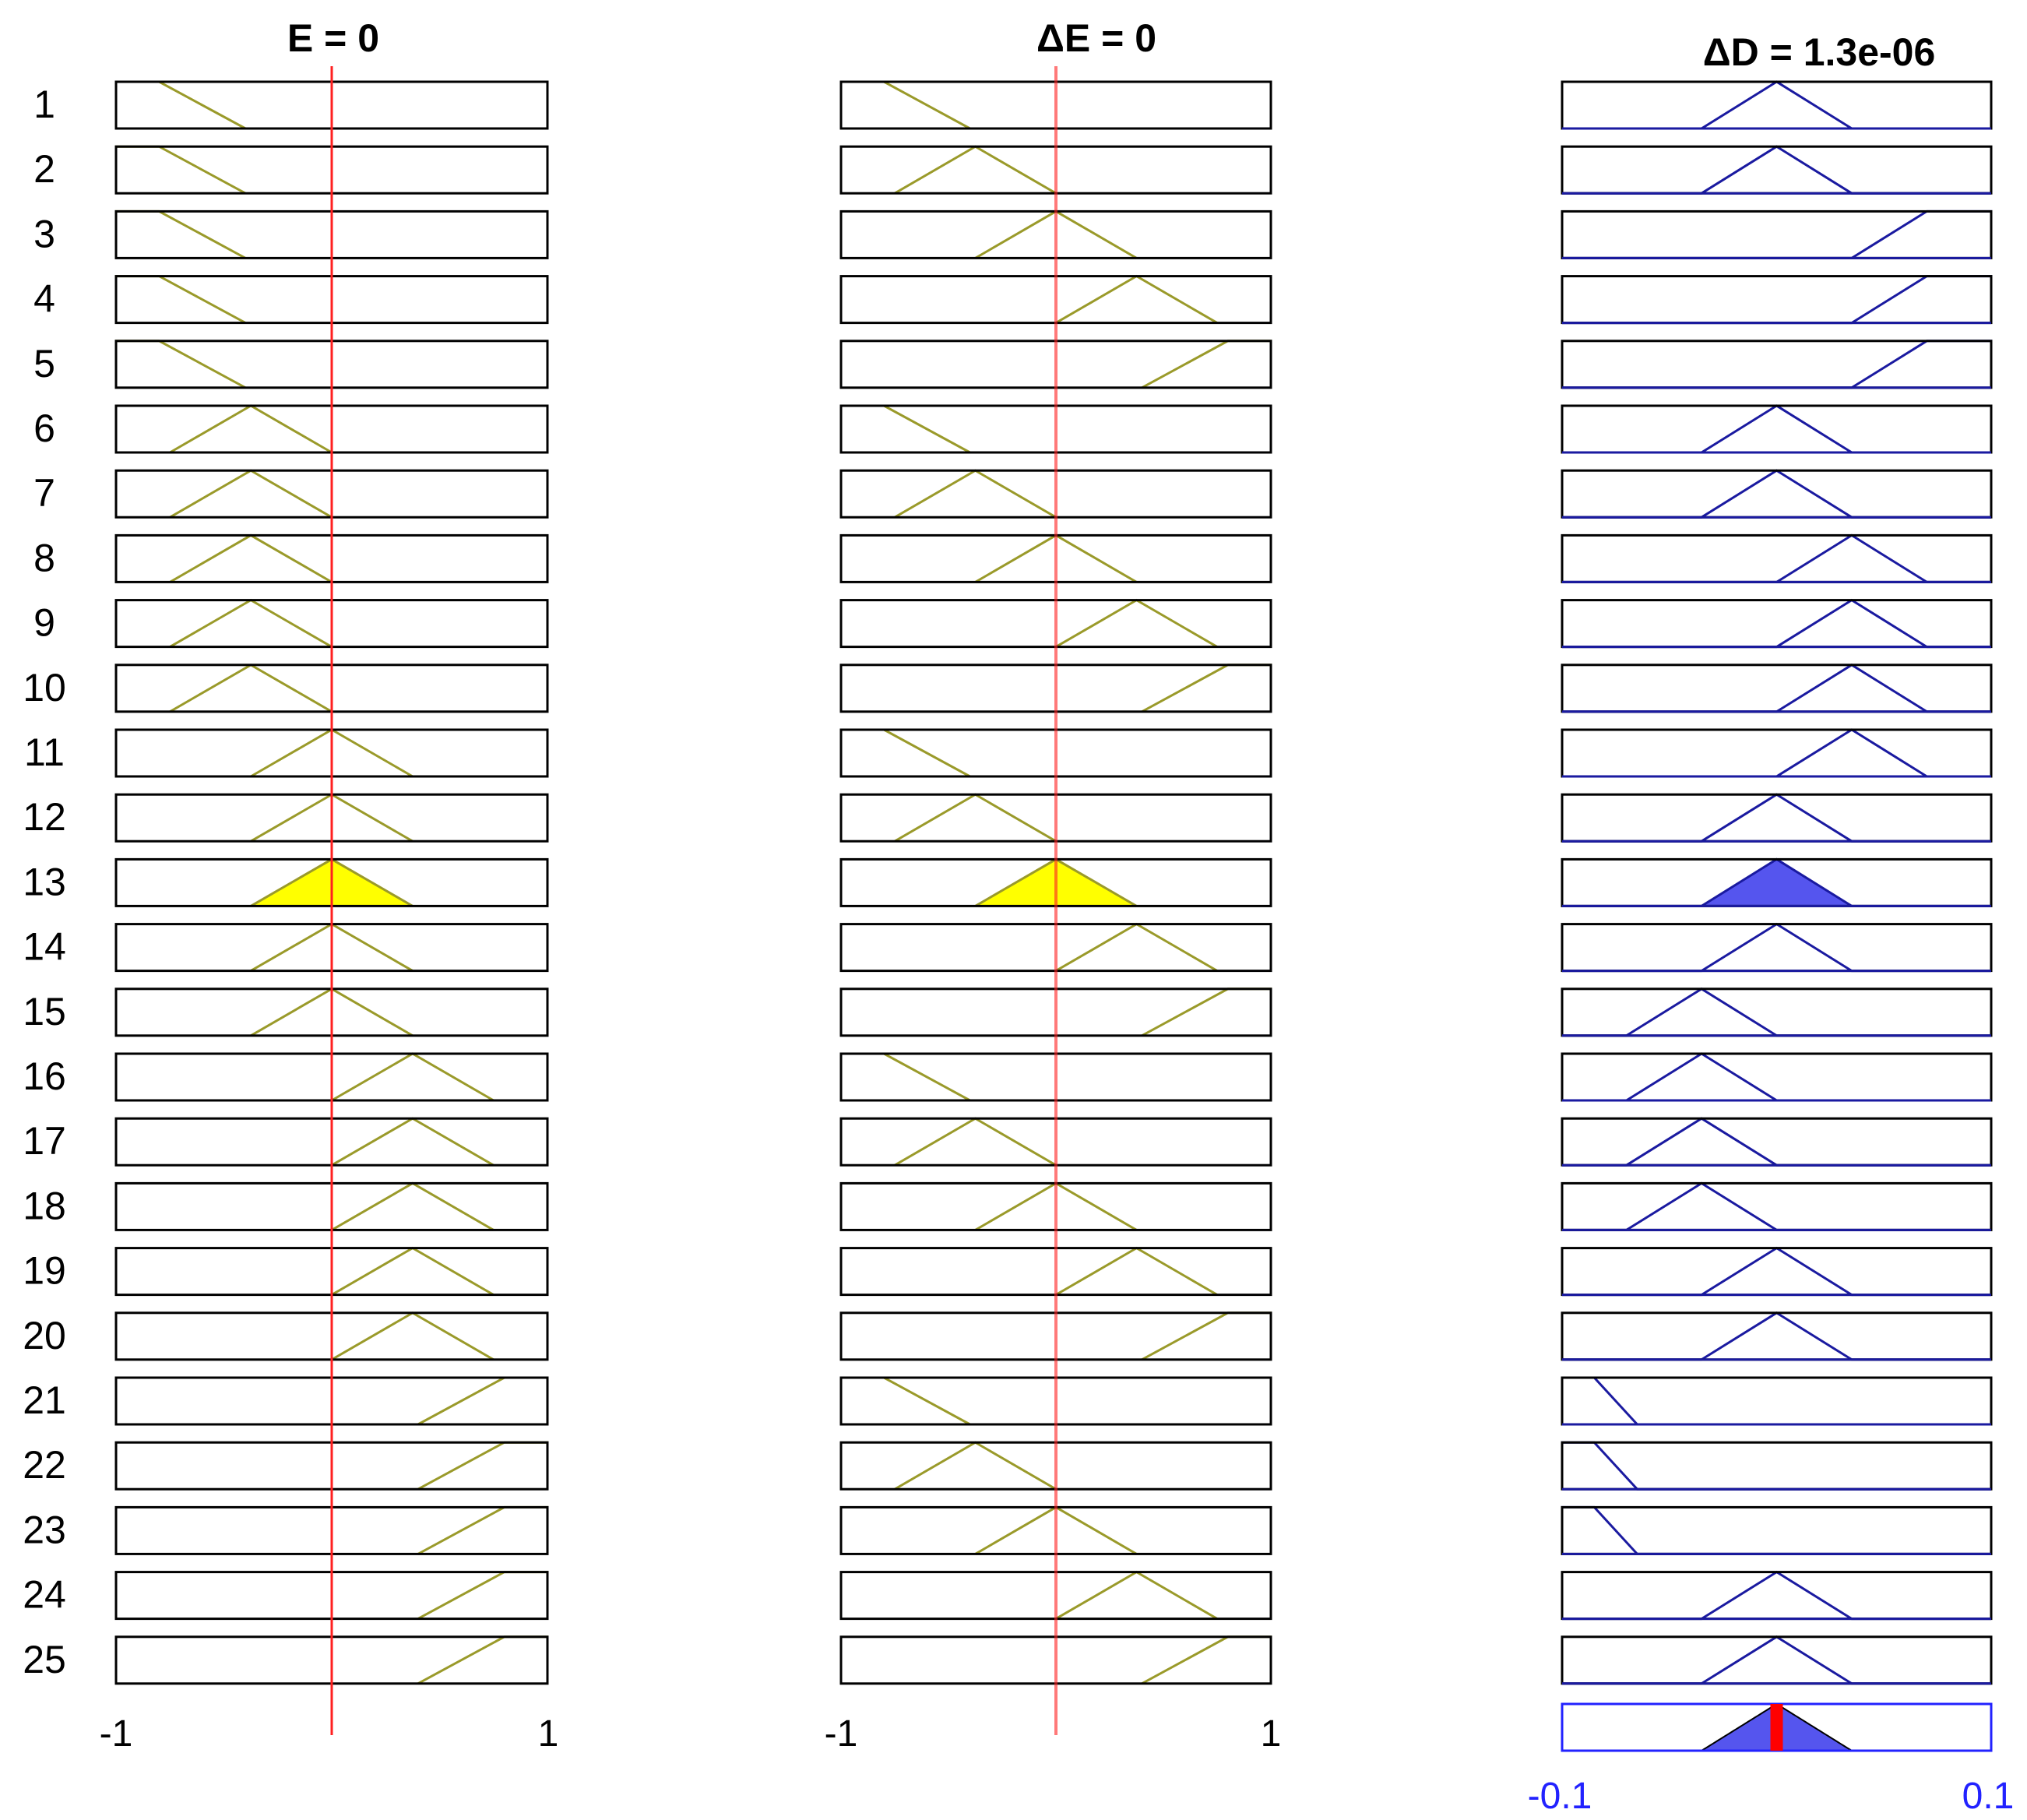  Describe the element at coordinates (44, 623) in the screenshot. I see `rule-number-label: 9` at that location.